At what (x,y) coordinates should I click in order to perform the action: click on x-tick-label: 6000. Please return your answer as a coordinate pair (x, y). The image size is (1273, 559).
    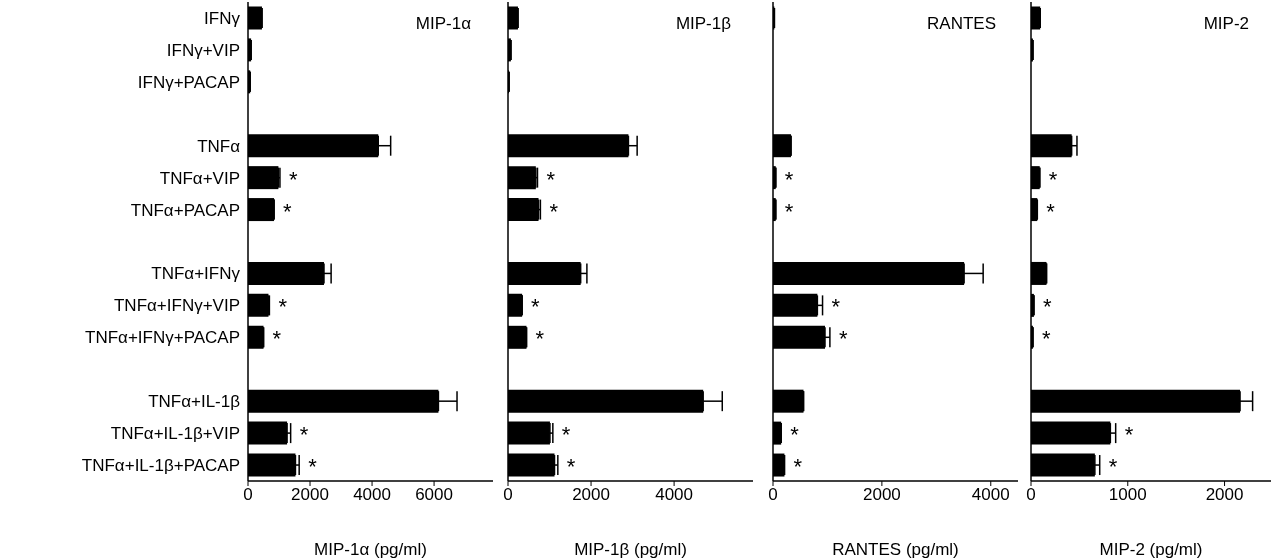
    Looking at the image, I should click on (434, 495).